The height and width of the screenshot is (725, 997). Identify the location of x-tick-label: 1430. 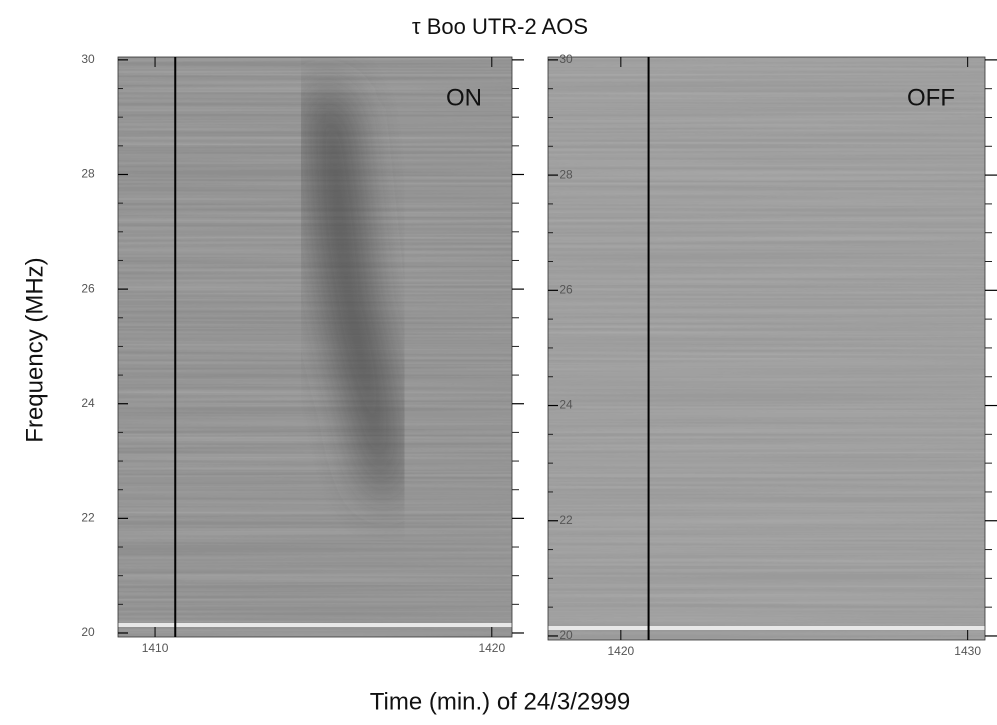
(967, 651).